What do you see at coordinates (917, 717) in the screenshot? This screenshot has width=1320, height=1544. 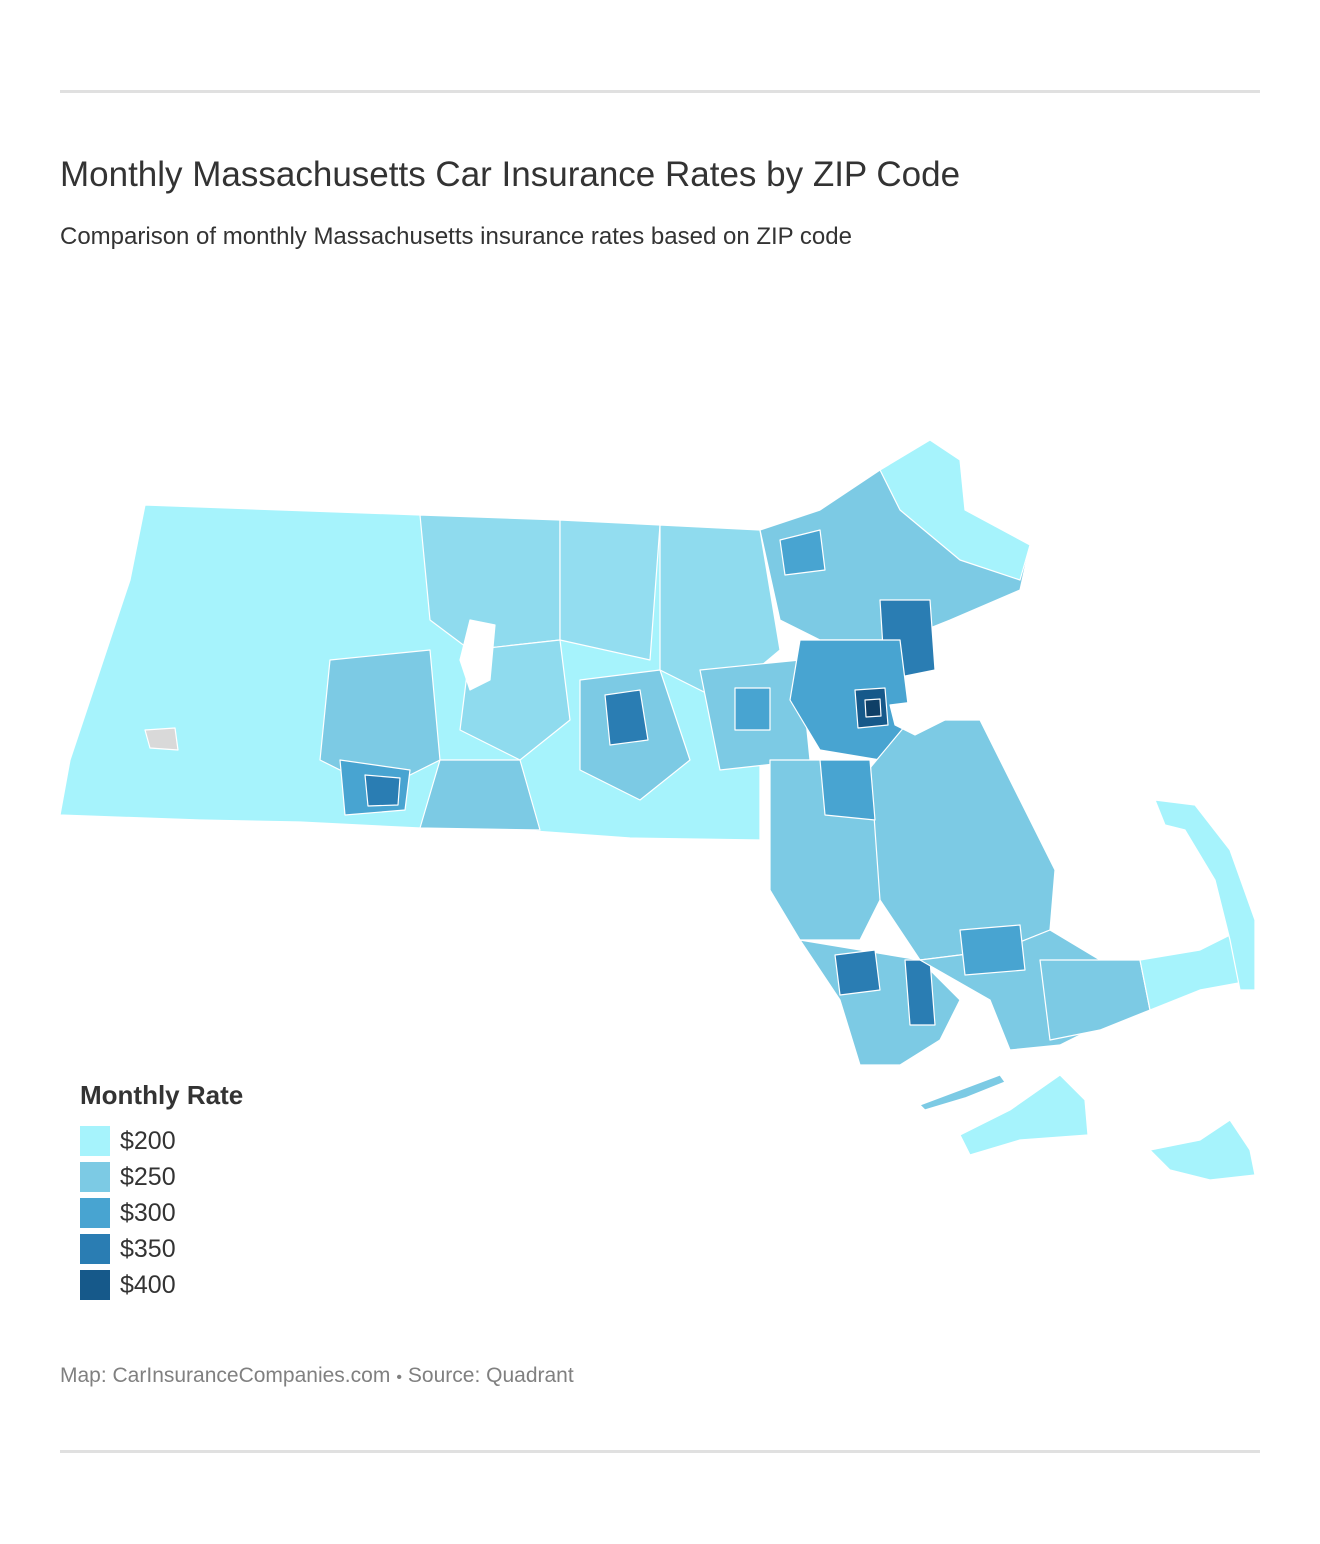 I see `water-boston-harbor` at bounding box center [917, 717].